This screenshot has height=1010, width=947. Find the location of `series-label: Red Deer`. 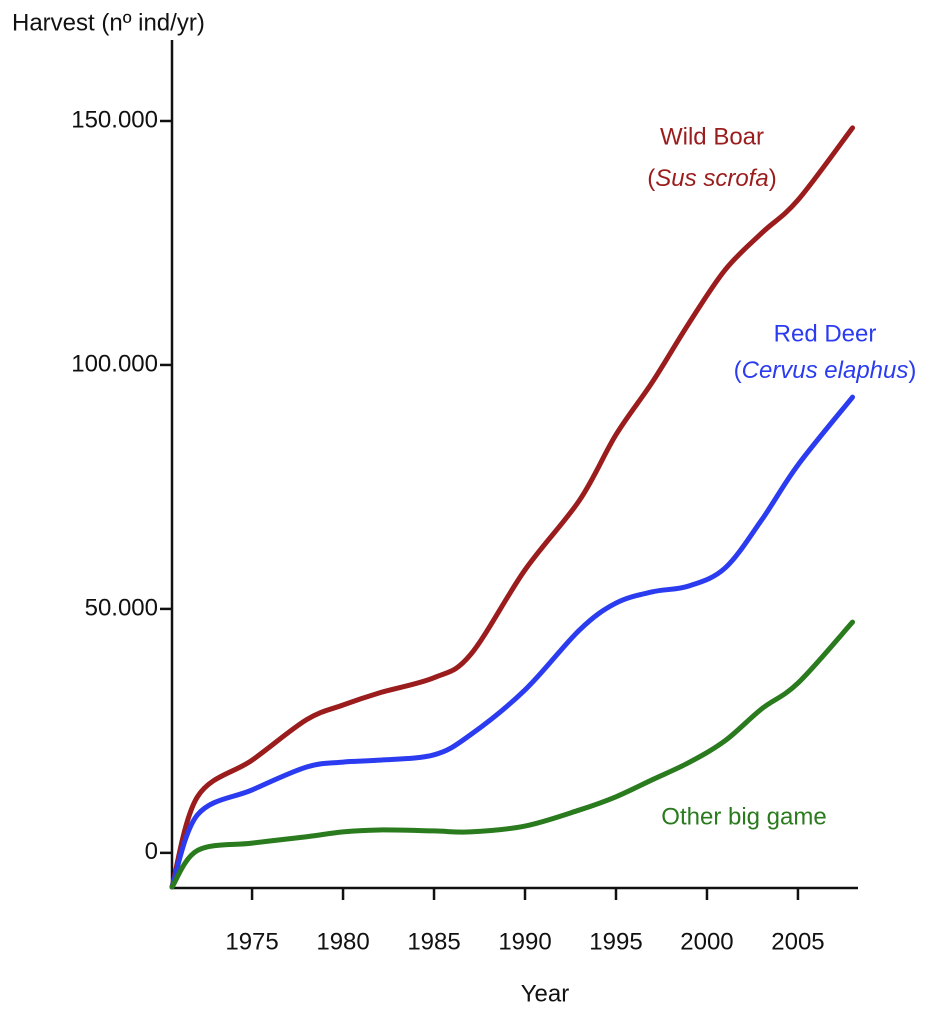

series-label: Red Deer is located at coordinates (825, 333).